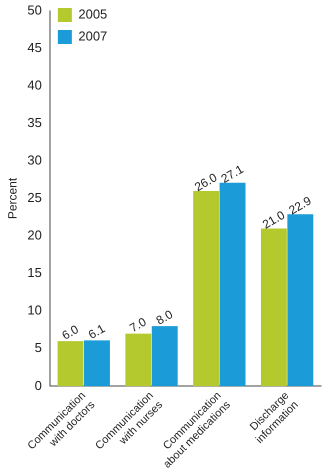 Image resolution: width=329 pixels, height=474 pixels. What do you see at coordinates (34, 47) in the screenshot?
I see `y-tick-label: 45` at bounding box center [34, 47].